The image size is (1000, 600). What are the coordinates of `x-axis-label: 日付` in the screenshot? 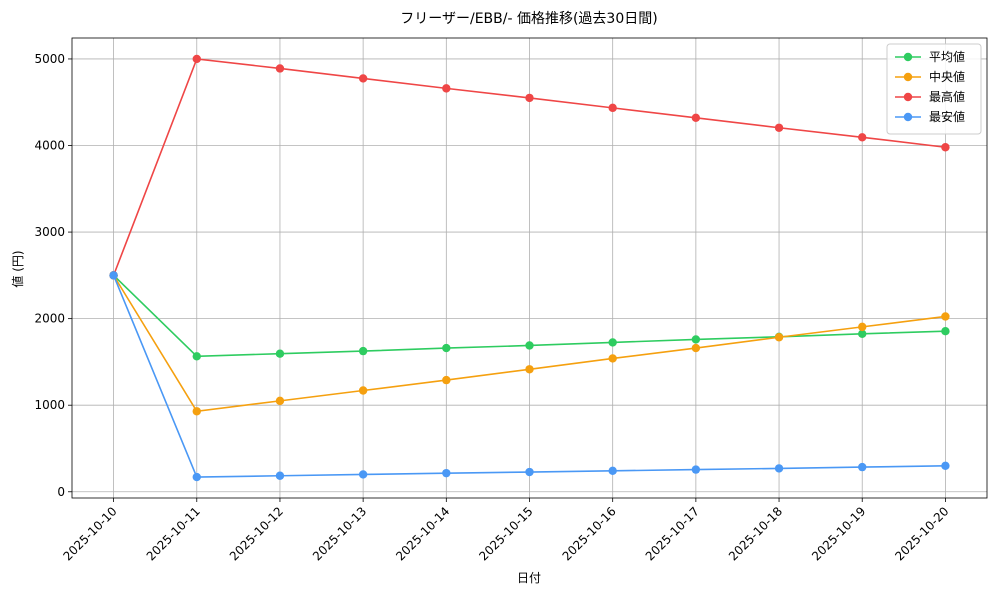 It's located at (529, 578).